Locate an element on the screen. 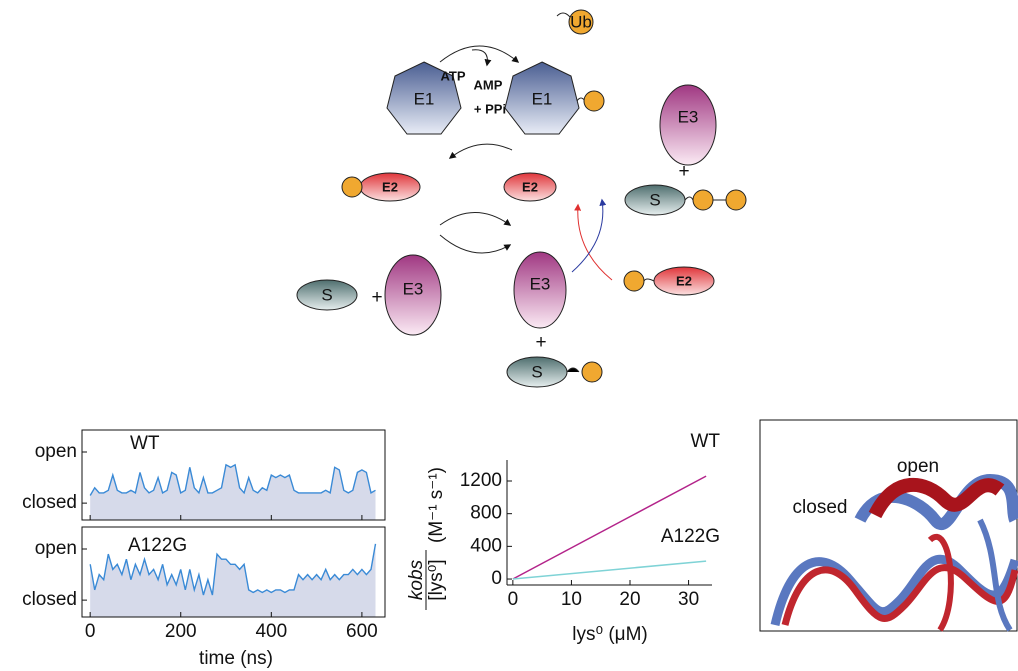  x-tick-label: 200 is located at coordinates (181, 631).